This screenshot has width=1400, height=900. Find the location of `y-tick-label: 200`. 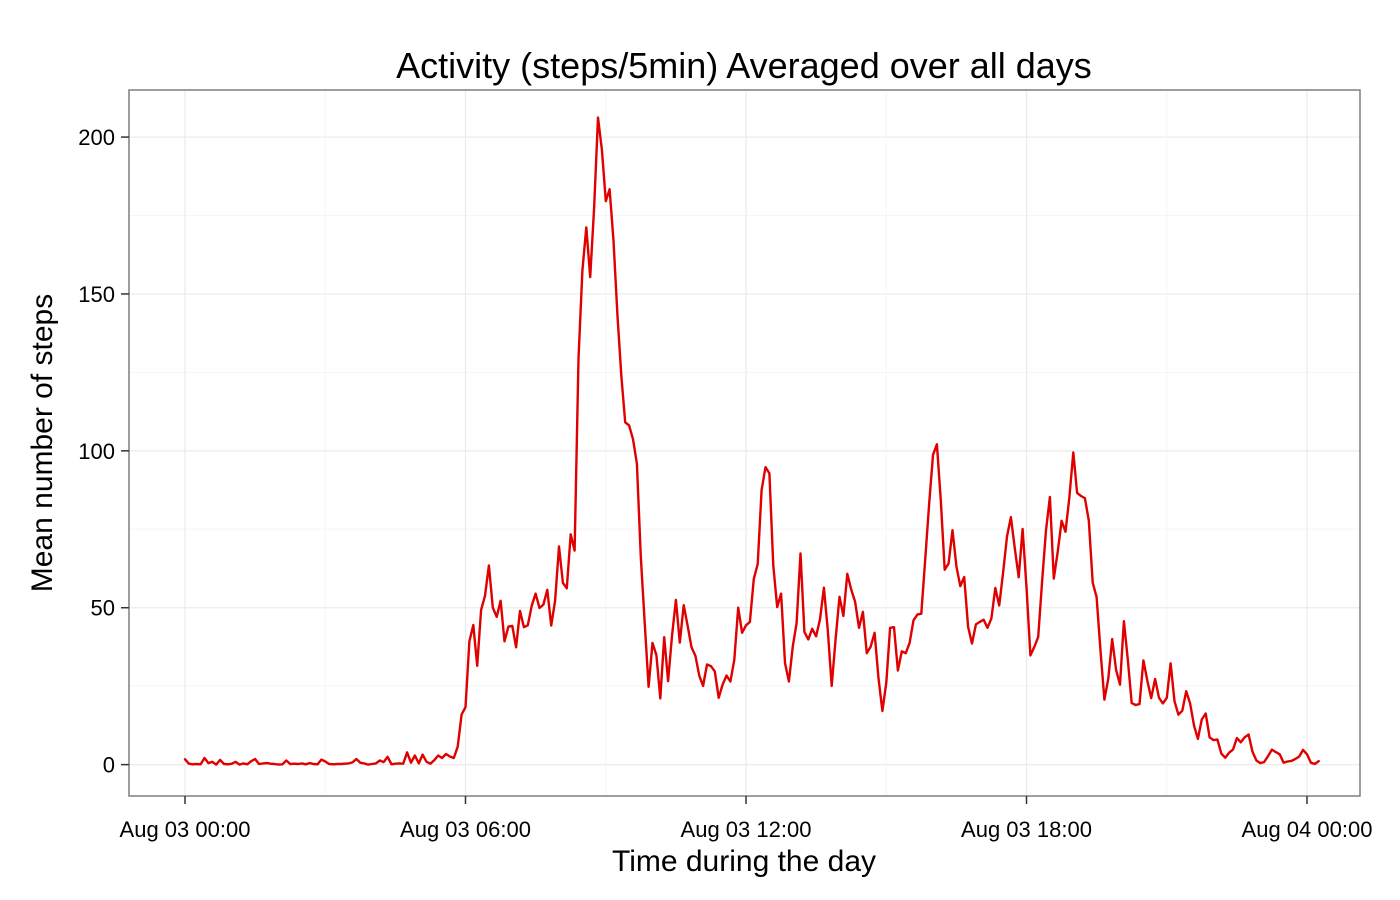

y-tick-label: 200 is located at coordinates (96, 137).